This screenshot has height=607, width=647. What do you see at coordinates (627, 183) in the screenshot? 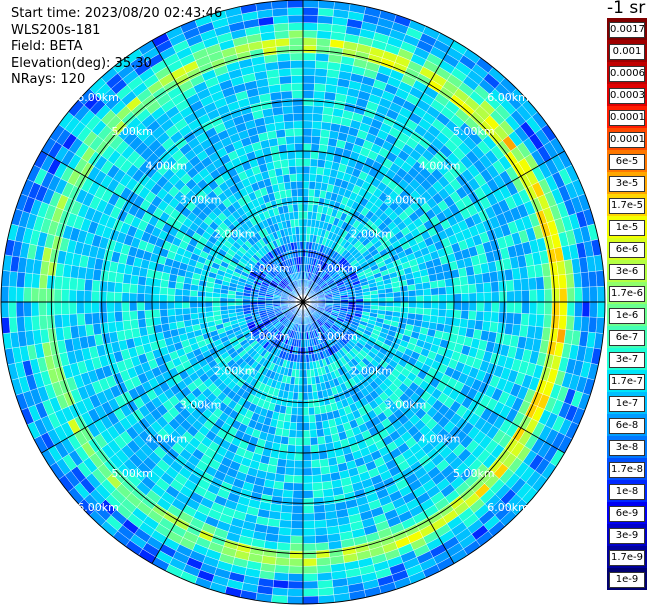
I see `colorbar-swatch: 3e-5` at bounding box center [627, 183].